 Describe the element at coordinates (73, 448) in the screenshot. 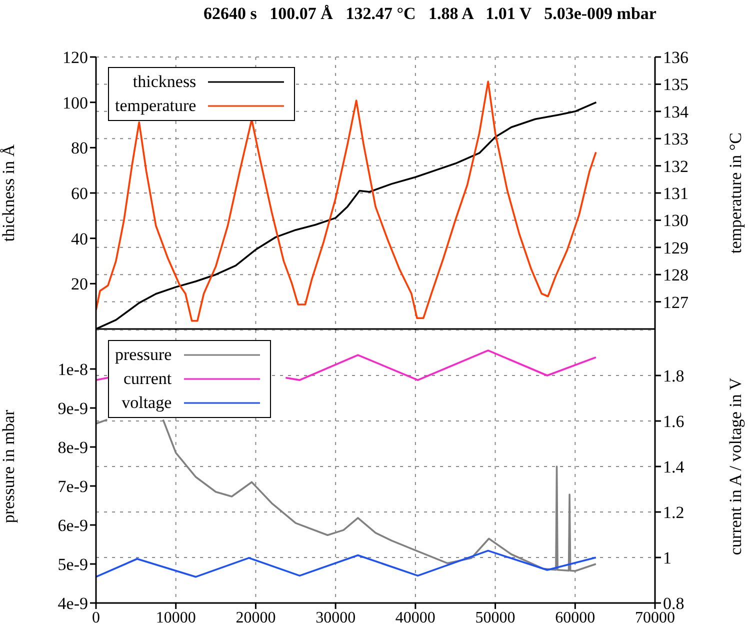

I see `y-tick-label: 8e-9` at that location.